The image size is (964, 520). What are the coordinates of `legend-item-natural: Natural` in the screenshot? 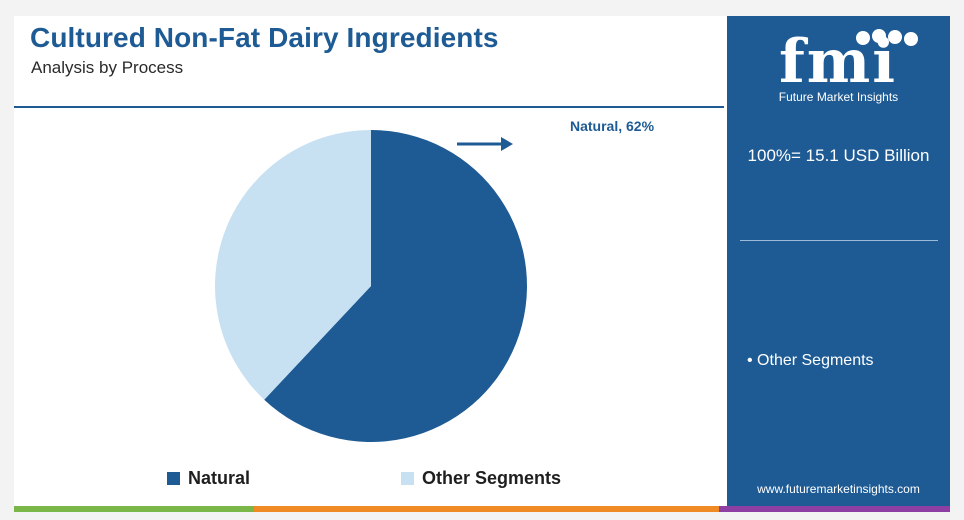 It's located at (208, 478).